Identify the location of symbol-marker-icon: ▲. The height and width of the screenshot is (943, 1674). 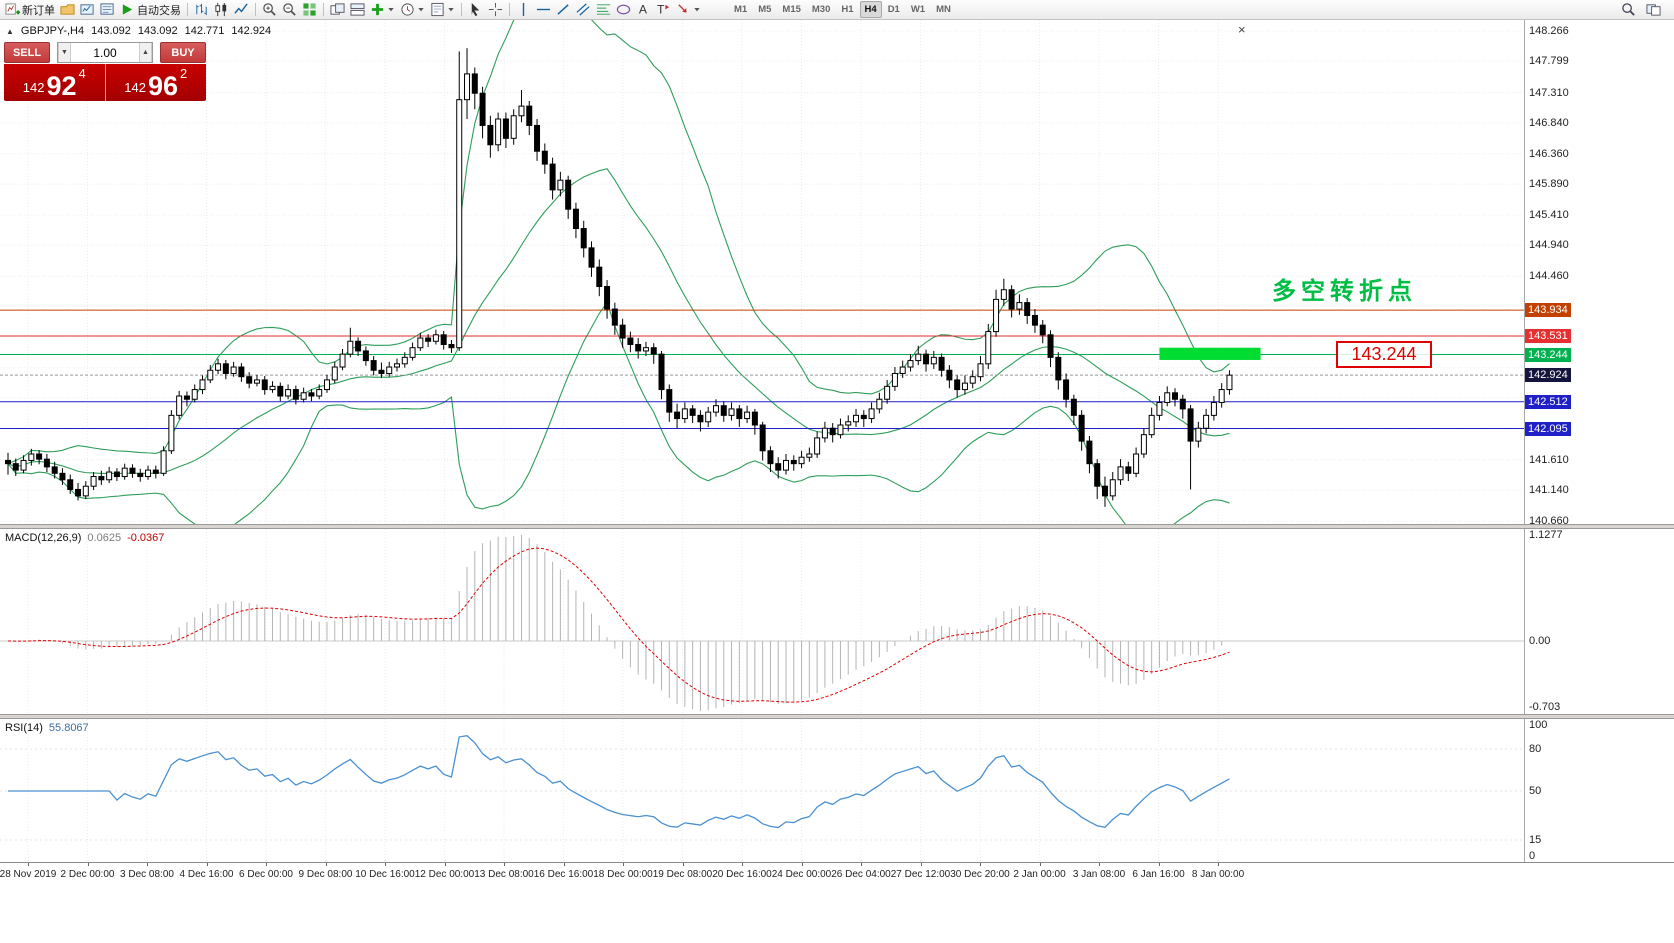
(10, 31).